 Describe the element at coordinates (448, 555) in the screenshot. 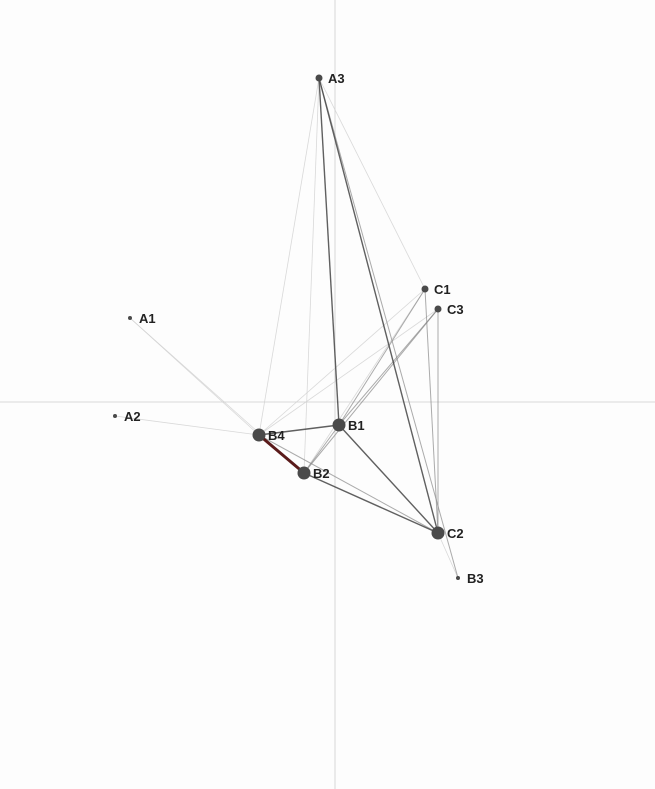

I see `edge-c2-b3` at that location.